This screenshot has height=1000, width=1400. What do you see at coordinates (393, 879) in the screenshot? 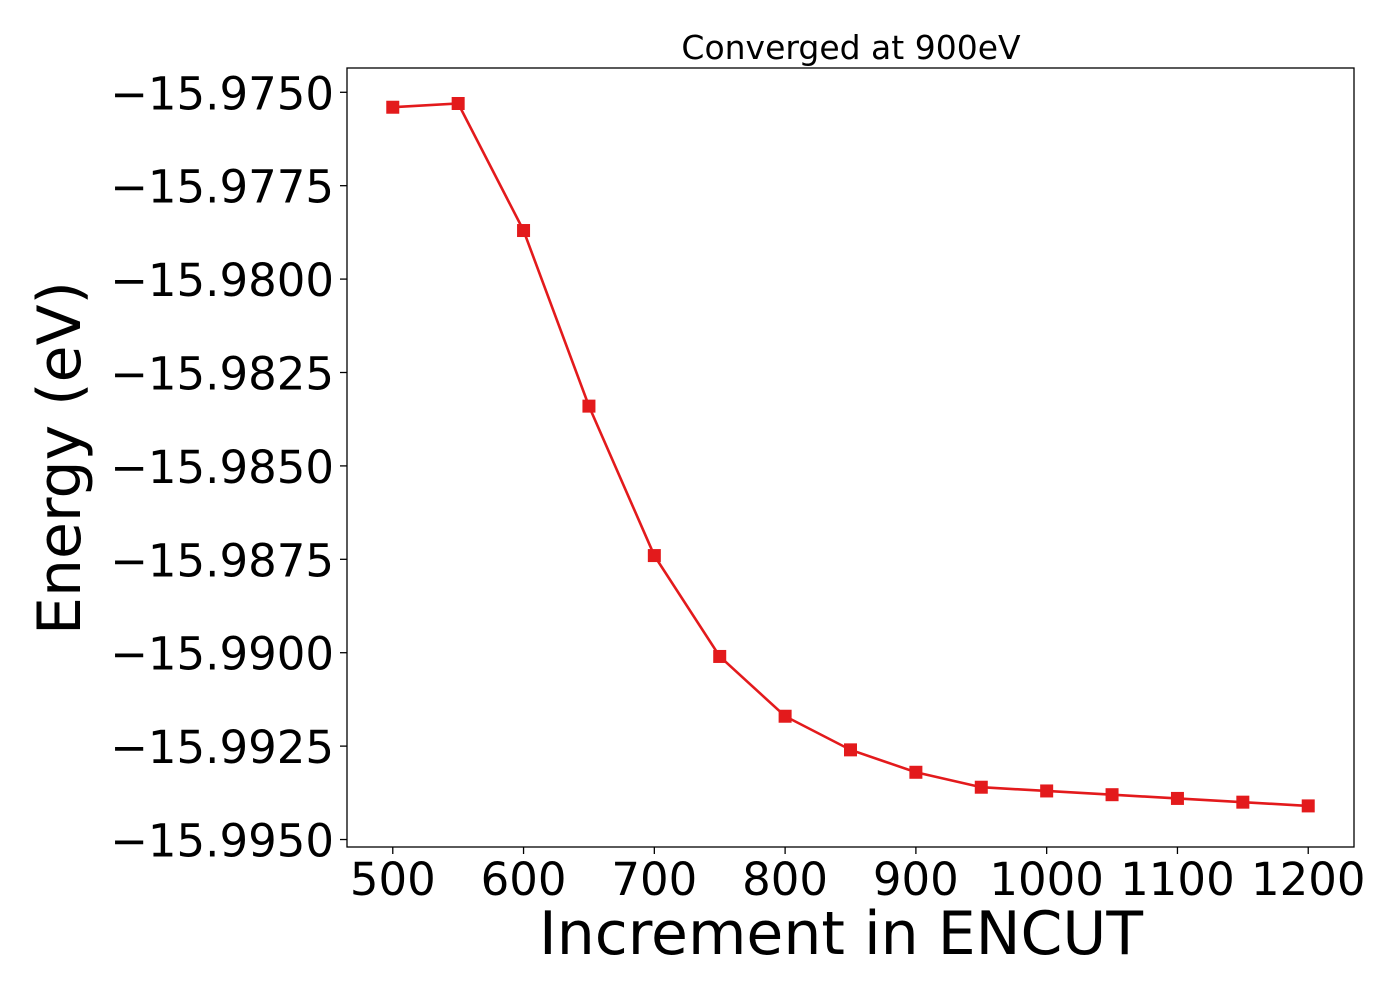
I see `x-tick-label: 500` at bounding box center [393, 879].